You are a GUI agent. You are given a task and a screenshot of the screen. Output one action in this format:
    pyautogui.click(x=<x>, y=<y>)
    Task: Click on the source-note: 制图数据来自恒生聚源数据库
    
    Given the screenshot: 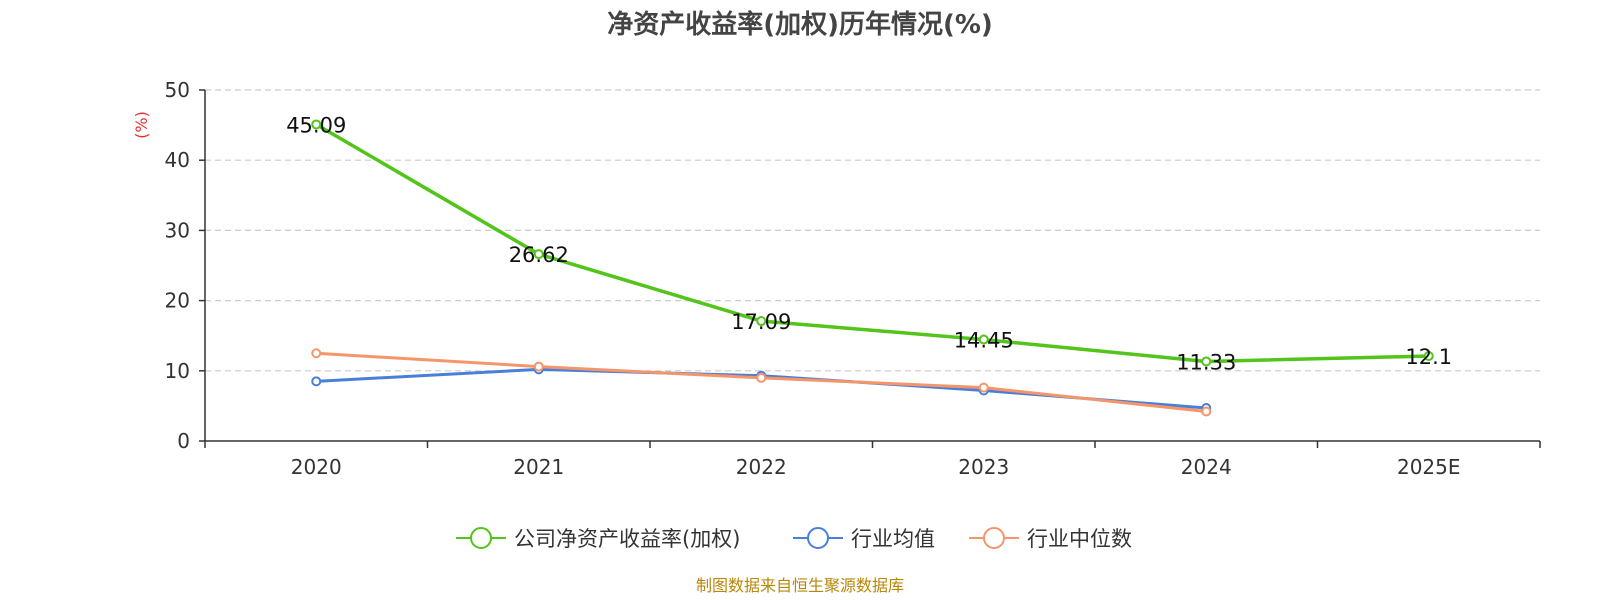 What is the action you would take?
    pyautogui.click(x=800, y=585)
    